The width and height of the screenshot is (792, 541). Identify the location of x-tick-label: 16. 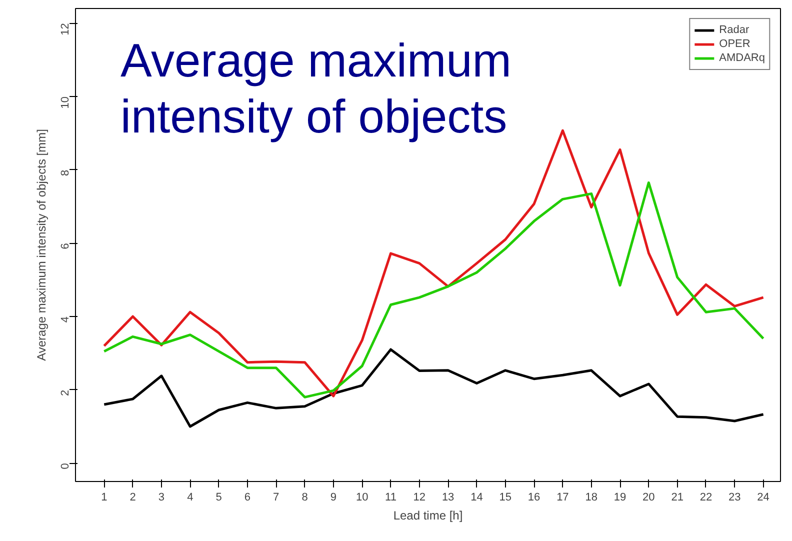
(534, 498).